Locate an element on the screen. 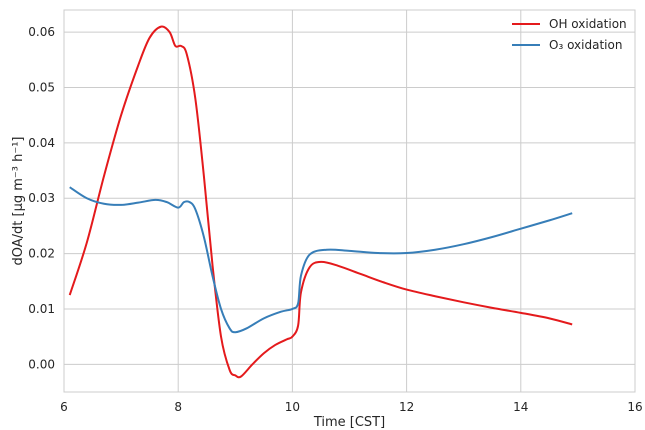 The width and height of the screenshot is (645, 430). legend-label-o3: O₃ oxidation is located at coordinates (585, 45).